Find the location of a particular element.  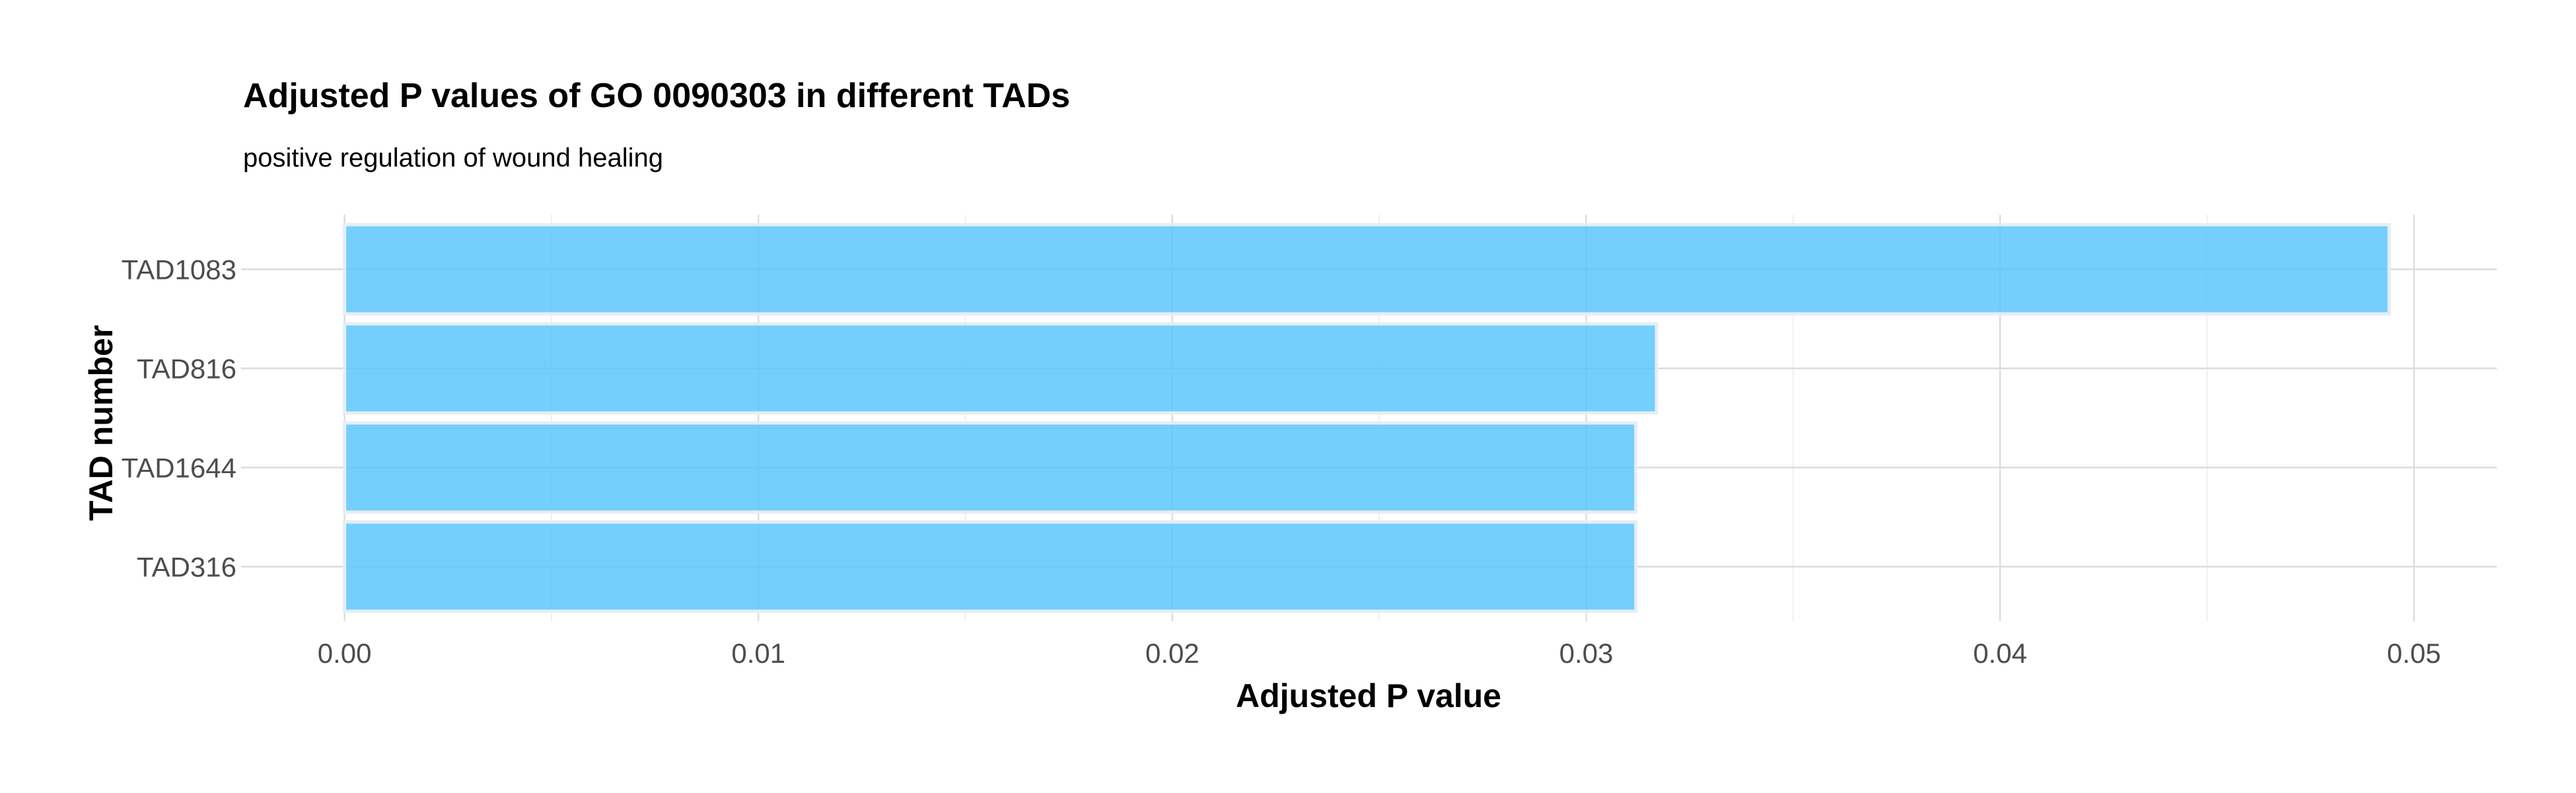

y-axis-tick-labels: TAD1083 TAD816 TAD1644 TAD316 is located at coordinates (179, 419).